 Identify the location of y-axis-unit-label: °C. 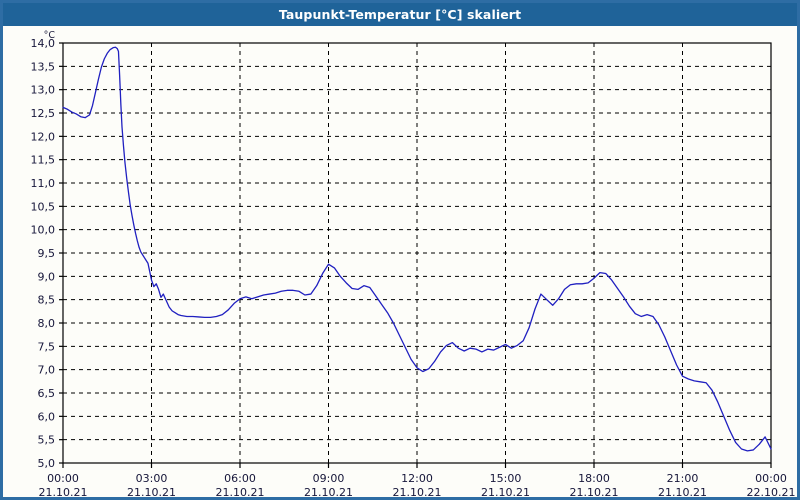
(50, 35).